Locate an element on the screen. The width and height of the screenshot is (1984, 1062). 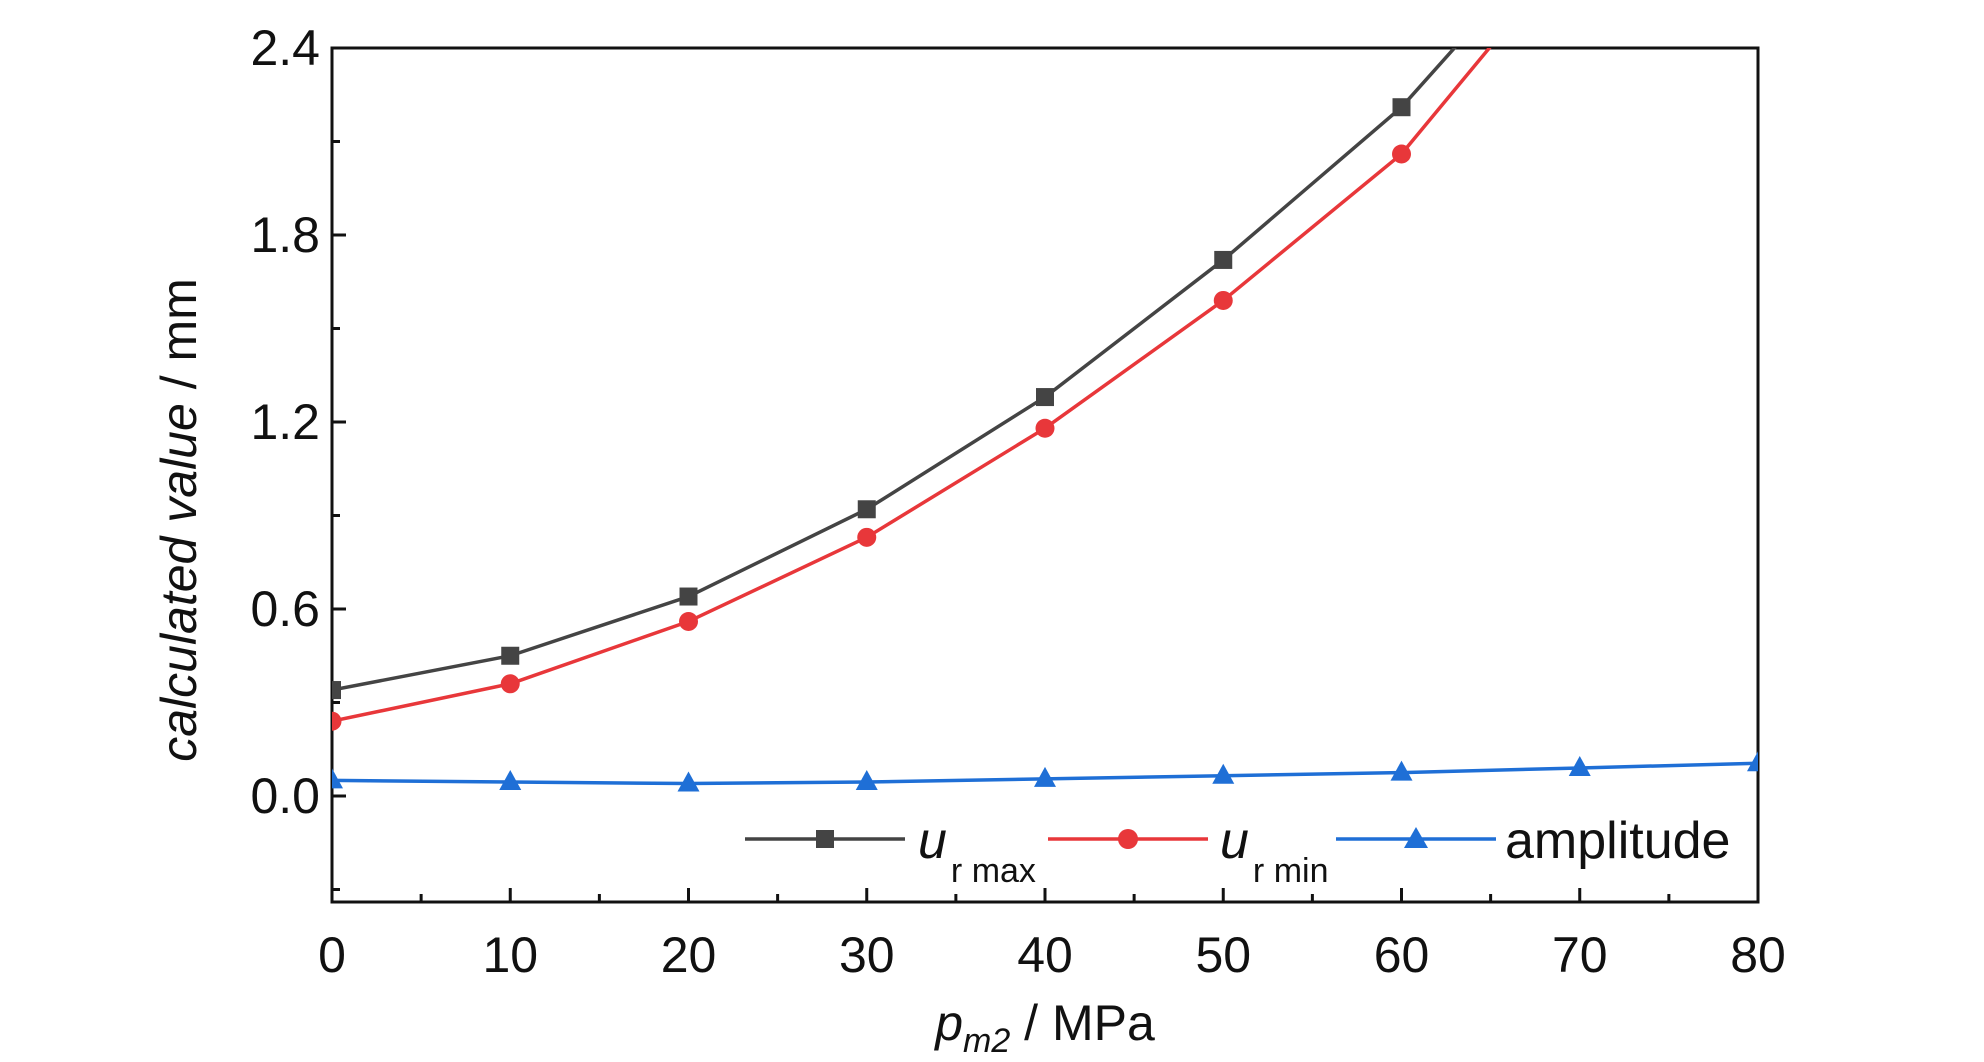
x-tick-label: 80 is located at coordinates (1758, 955).